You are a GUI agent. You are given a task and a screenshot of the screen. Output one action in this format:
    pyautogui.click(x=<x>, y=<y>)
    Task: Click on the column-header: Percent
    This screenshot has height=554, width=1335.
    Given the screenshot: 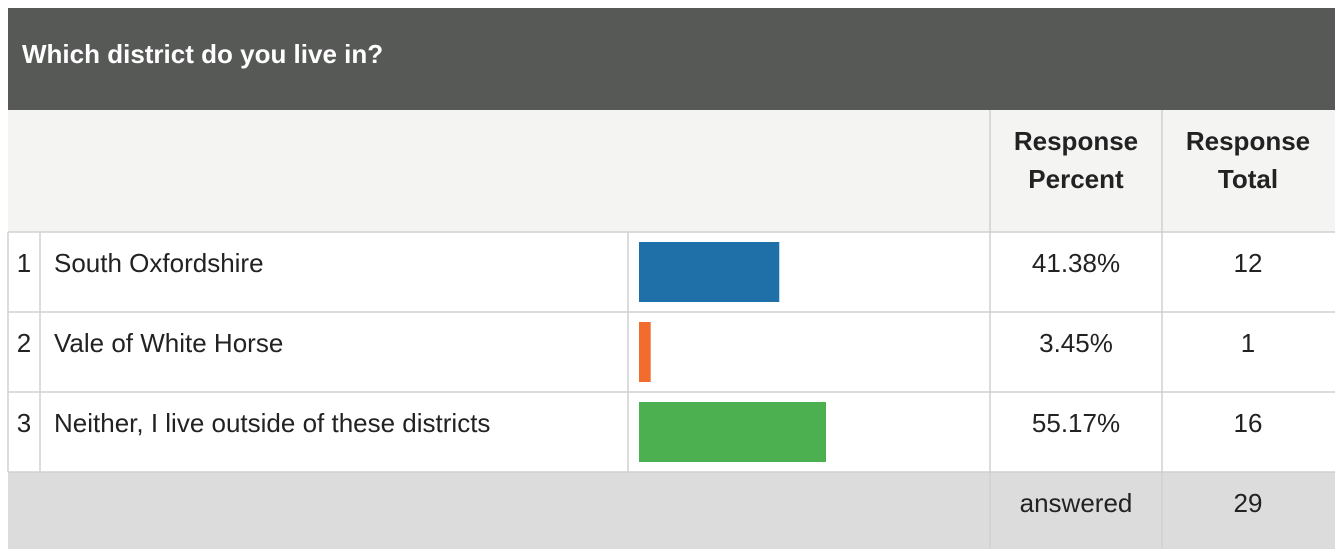 What is the action you would take?
    pyautogui.click(x=1076, y=179)
    